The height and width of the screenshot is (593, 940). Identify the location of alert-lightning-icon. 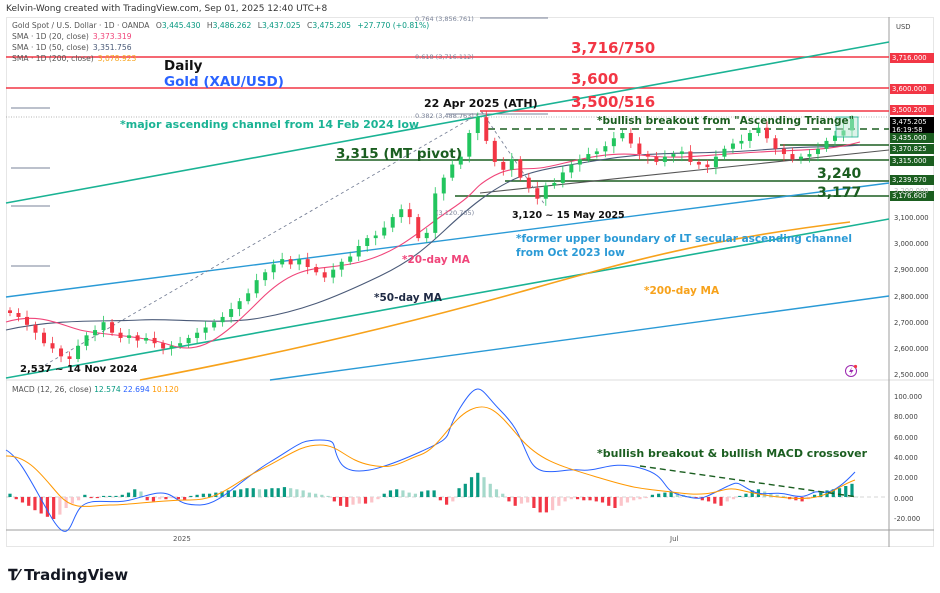
(851, 370).